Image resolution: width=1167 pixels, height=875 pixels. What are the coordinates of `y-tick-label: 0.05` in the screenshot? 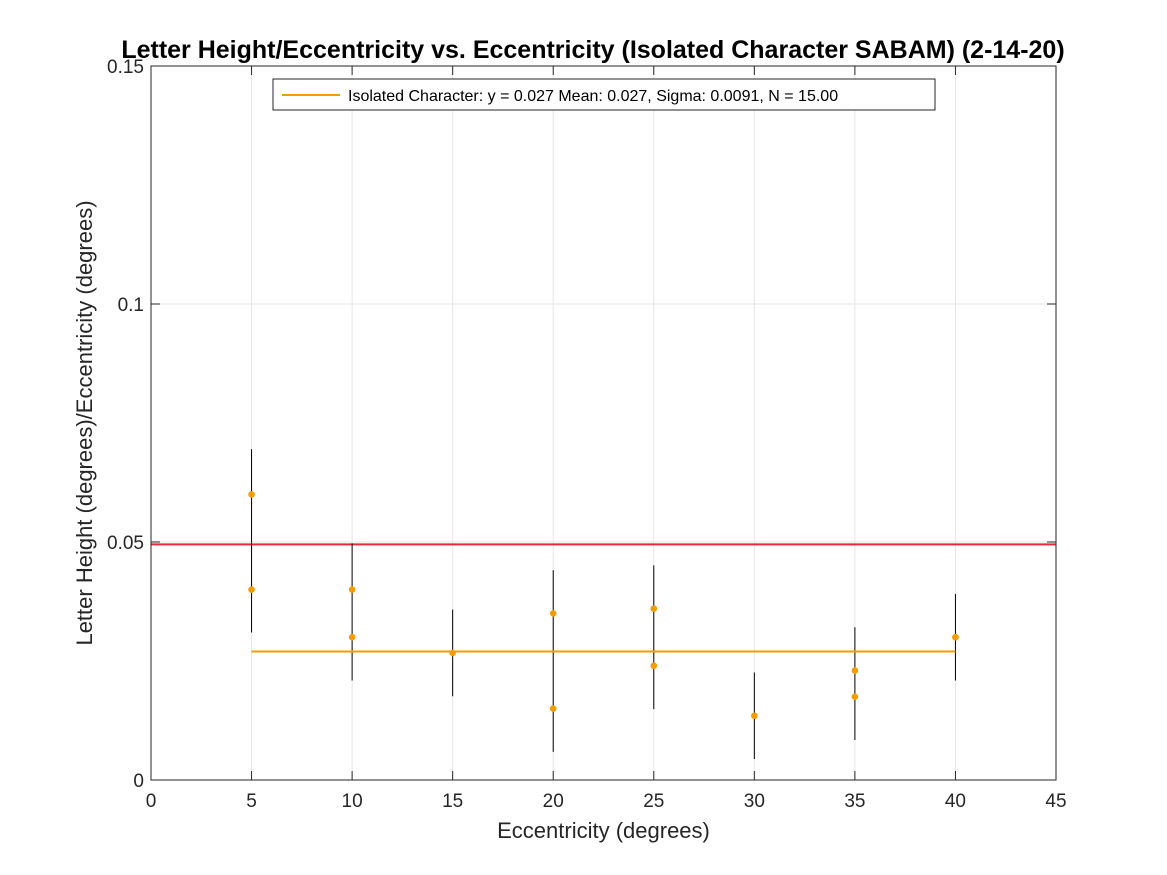 It's located at (125, 543).